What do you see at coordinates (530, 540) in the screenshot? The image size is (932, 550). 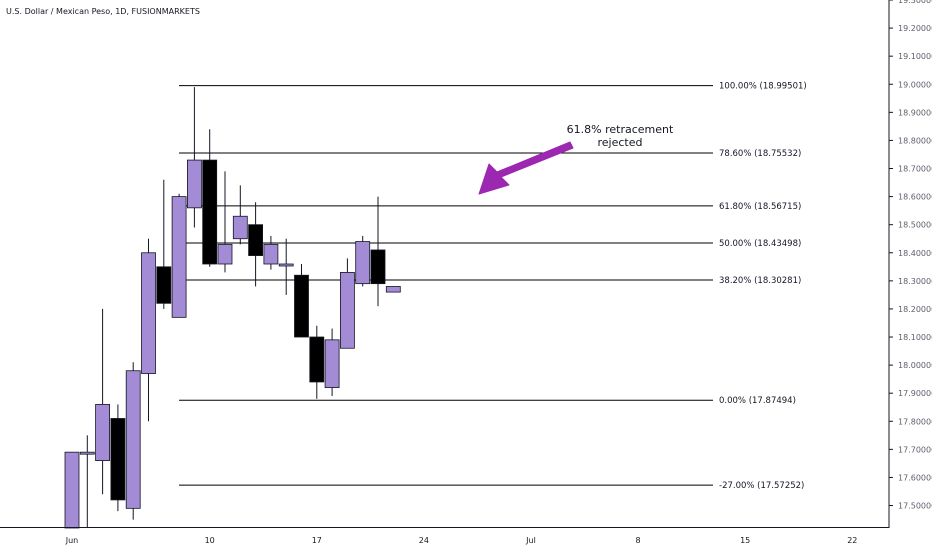 I see `x-tick-label: Jul` at bounding box center [530, 540].